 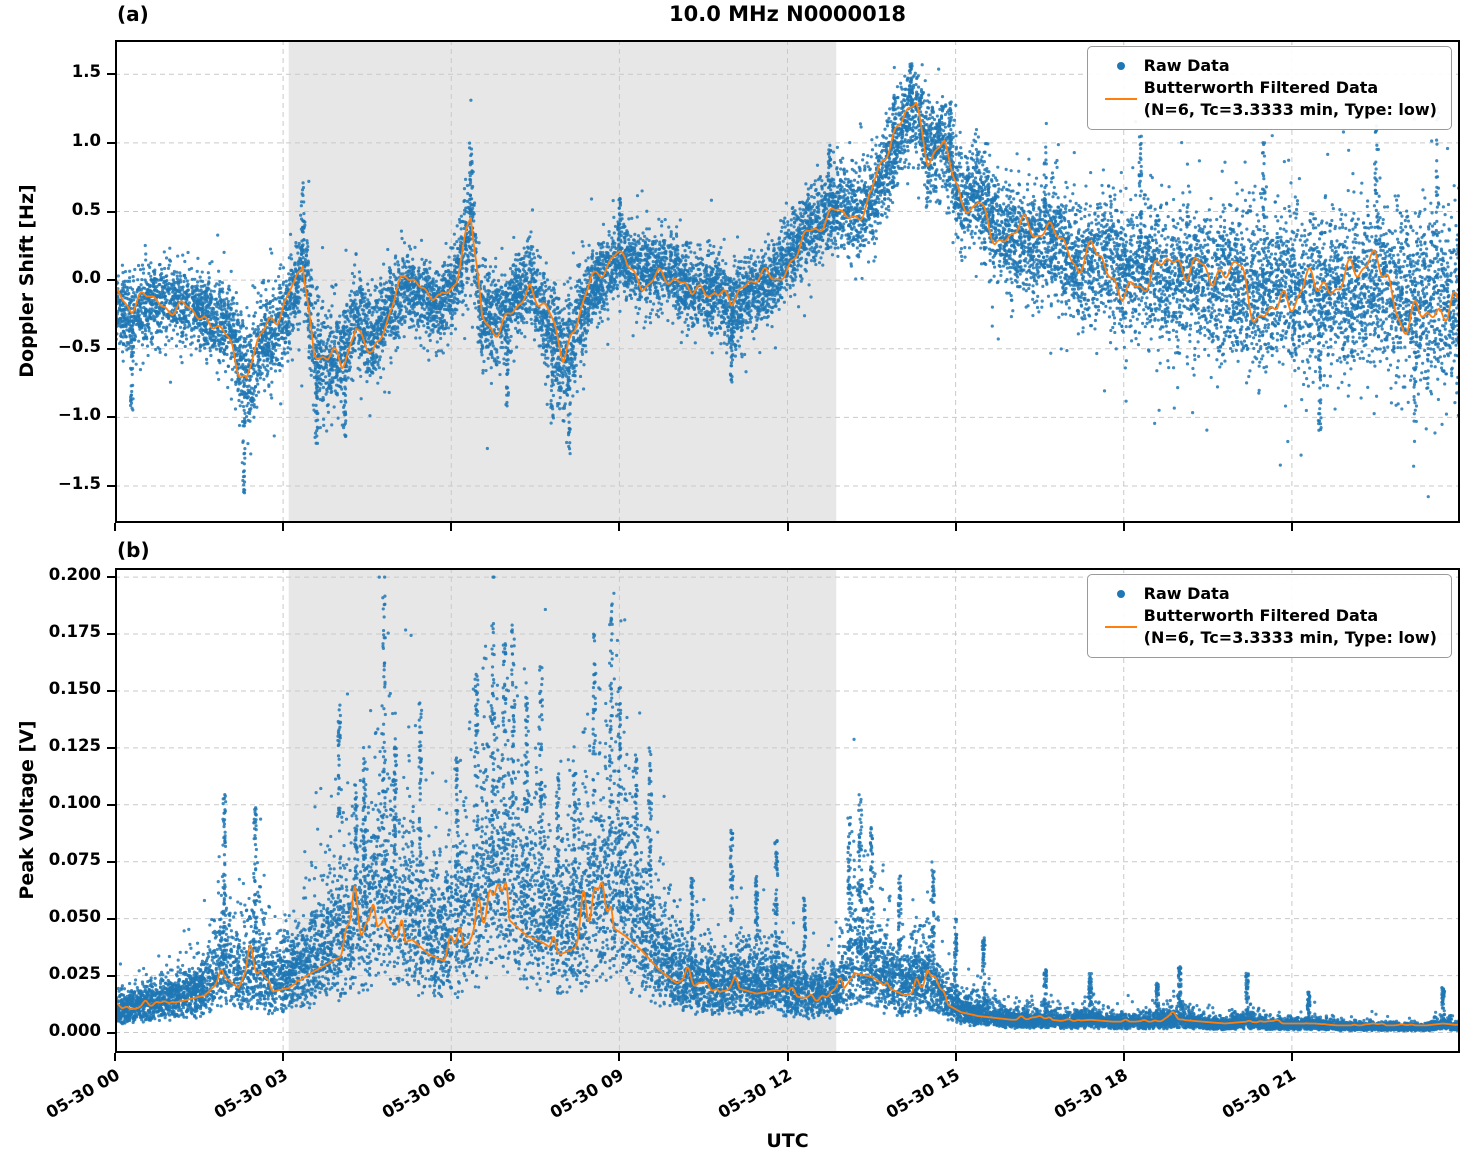 What do you see at coordinates (787, 14) in the screenshot?
I see `figure-title: 10.0 MHz N0000018` at bounding box center [787, 14].